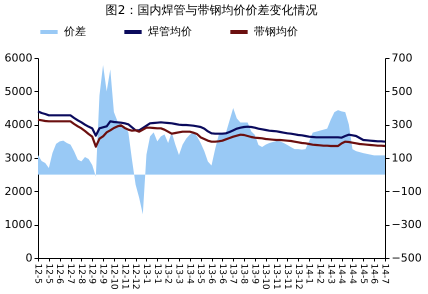  I want to click on x-tick-label: 12-8, so click(81, 274).